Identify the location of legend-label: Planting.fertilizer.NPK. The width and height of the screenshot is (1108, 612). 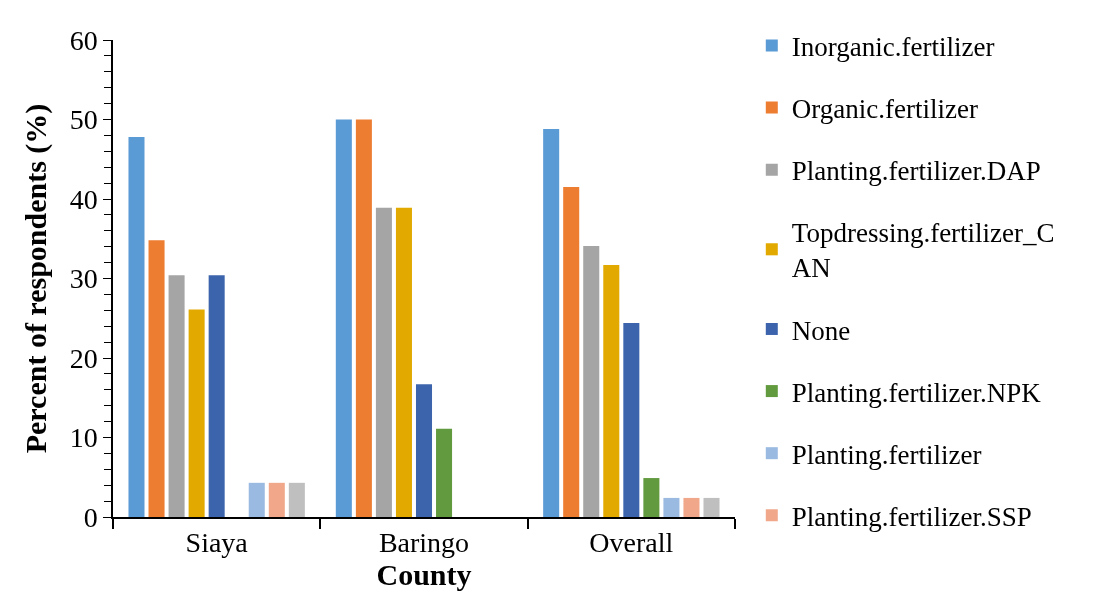
(916, 392).